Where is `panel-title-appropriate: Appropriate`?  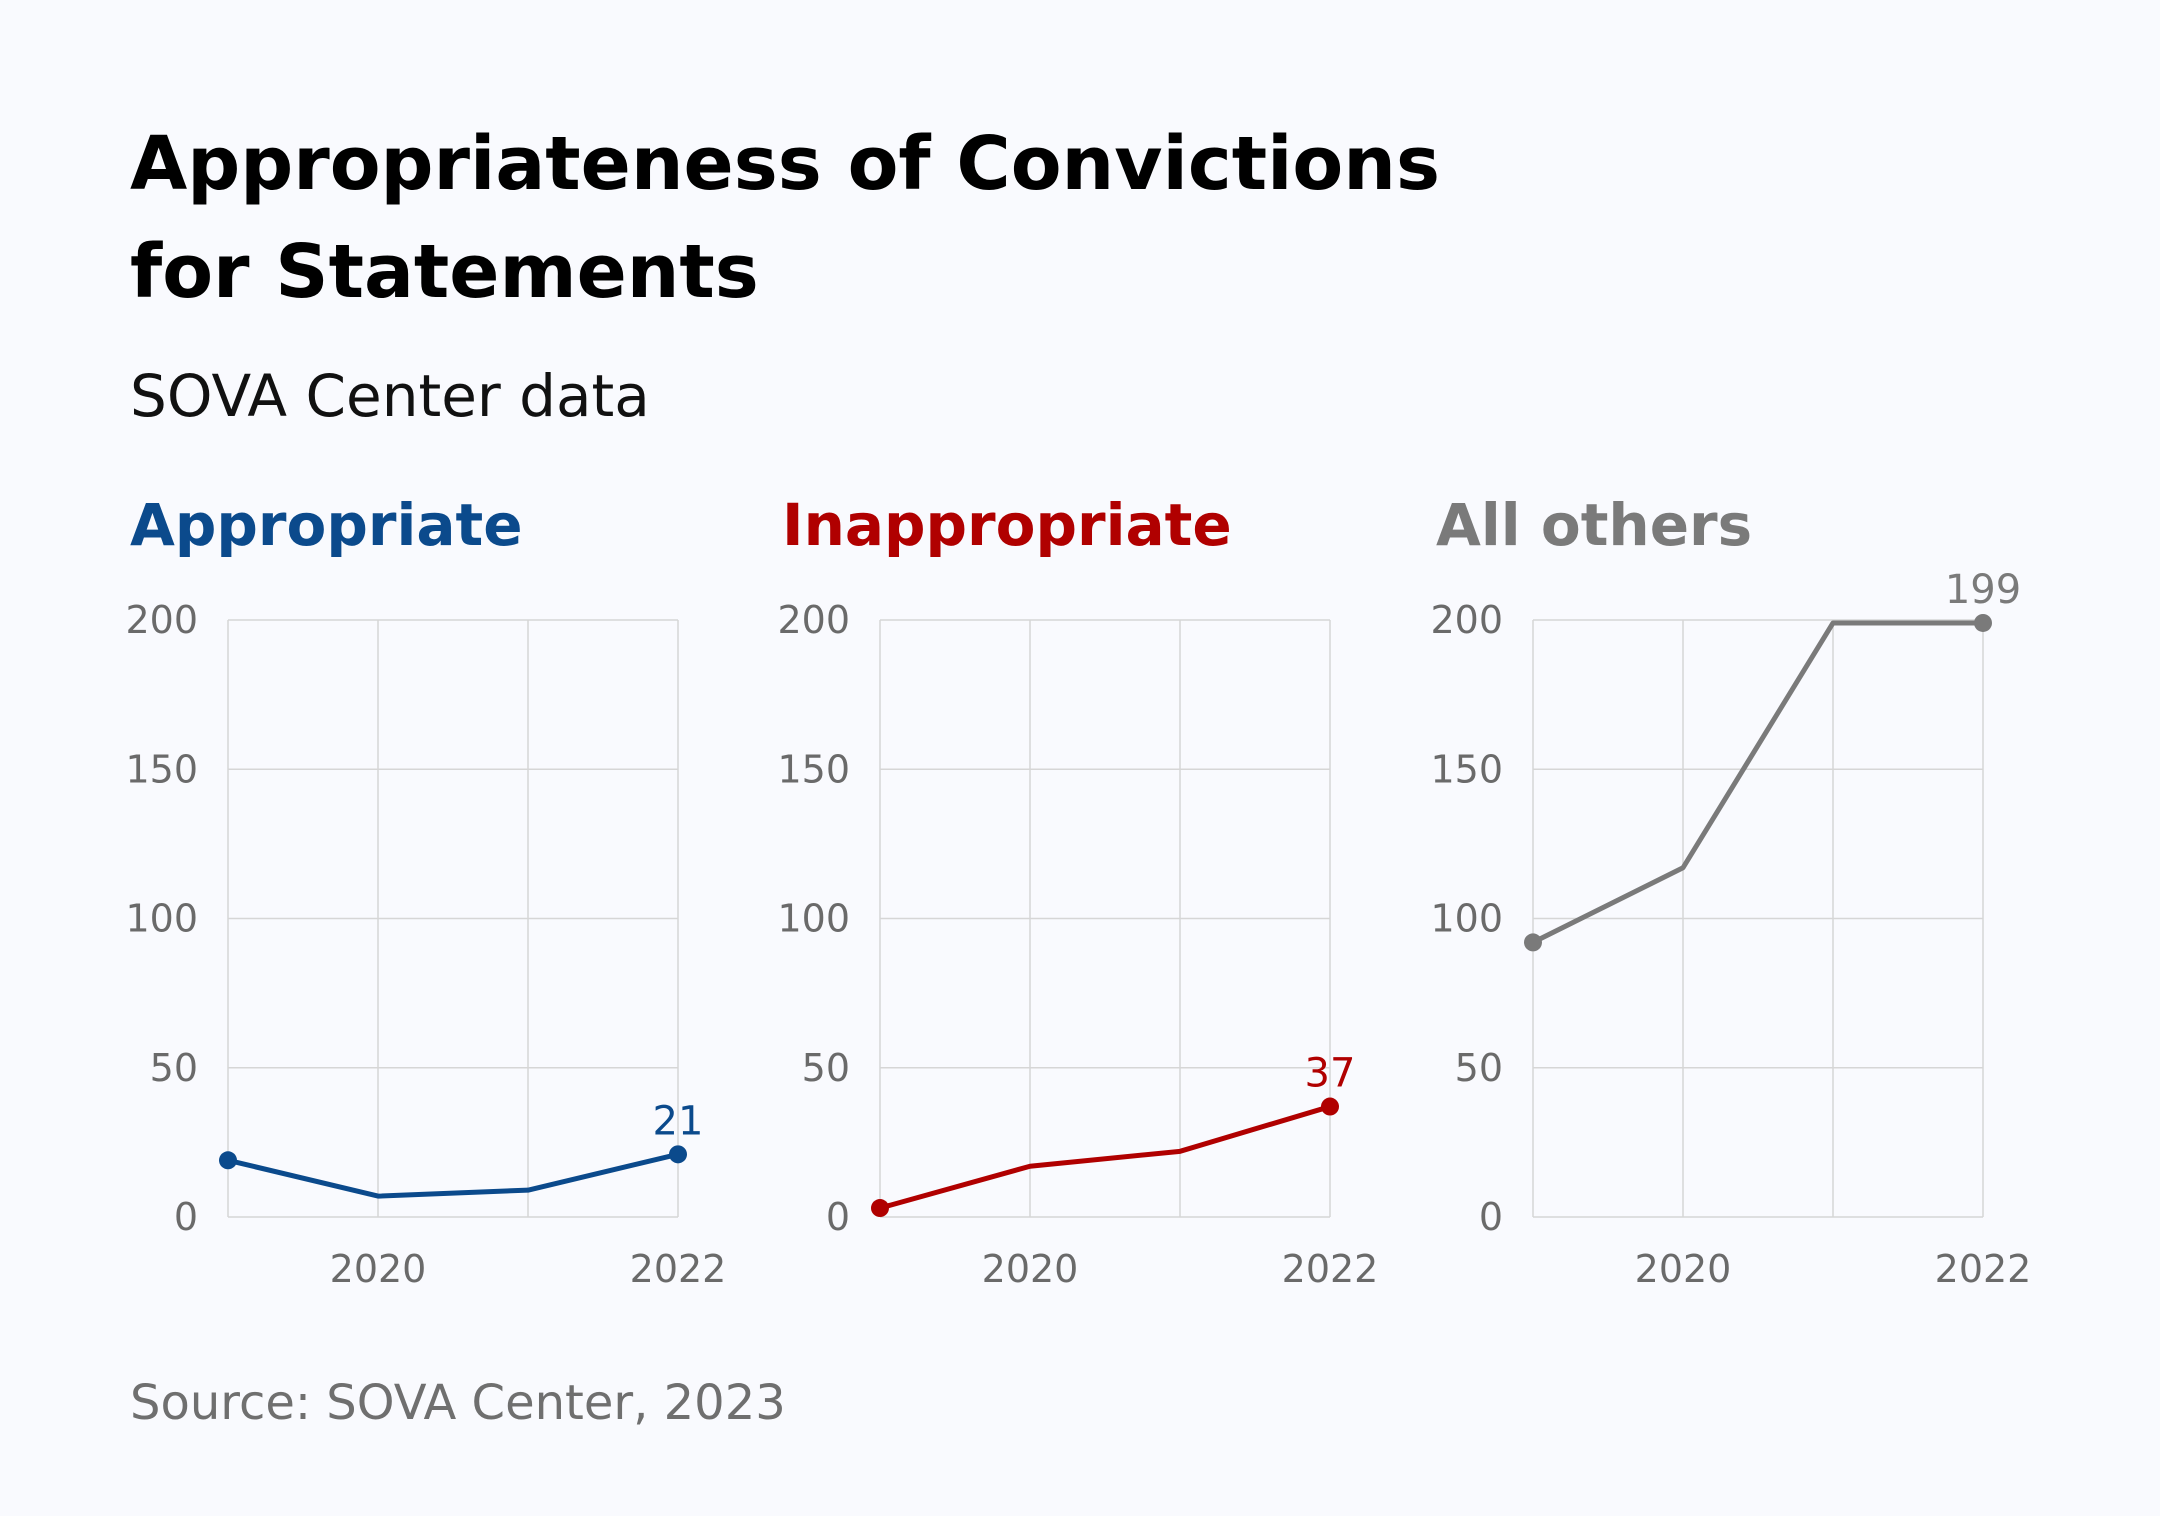 panel-title-appropriate: Appropriate is located at coordinates (326, 525).